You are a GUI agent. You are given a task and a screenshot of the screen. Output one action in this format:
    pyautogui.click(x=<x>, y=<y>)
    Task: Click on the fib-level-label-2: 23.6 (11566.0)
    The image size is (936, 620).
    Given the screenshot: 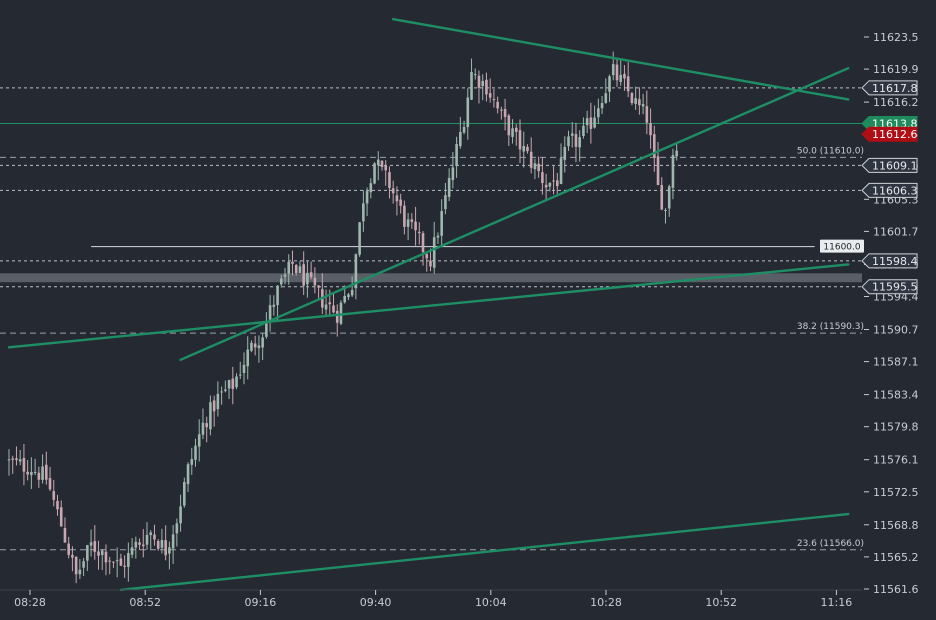 What is the action you would take?
    pyautogui.click(x=830, y=544)
    